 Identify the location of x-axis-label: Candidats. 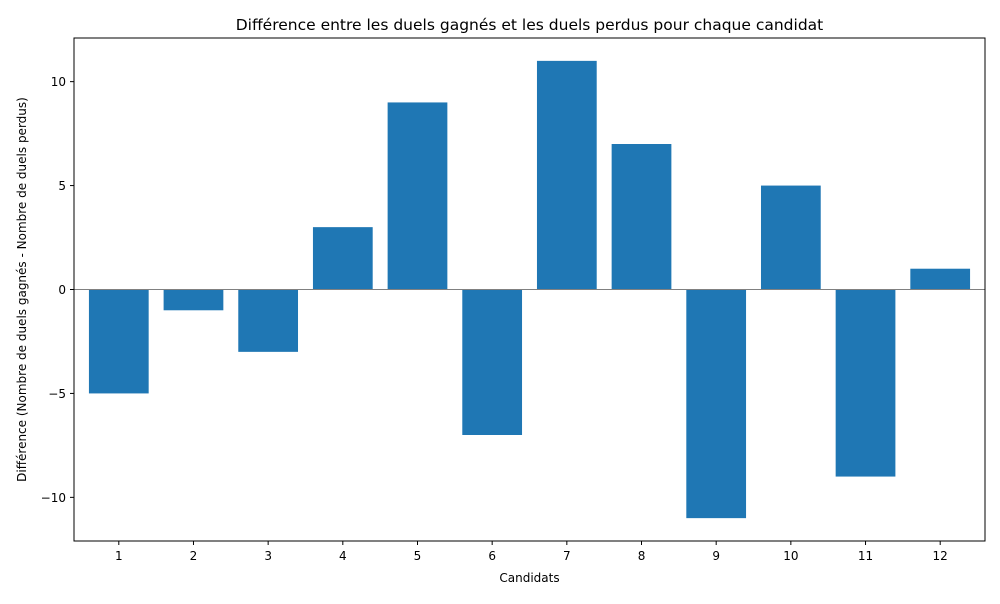
(529, 578).